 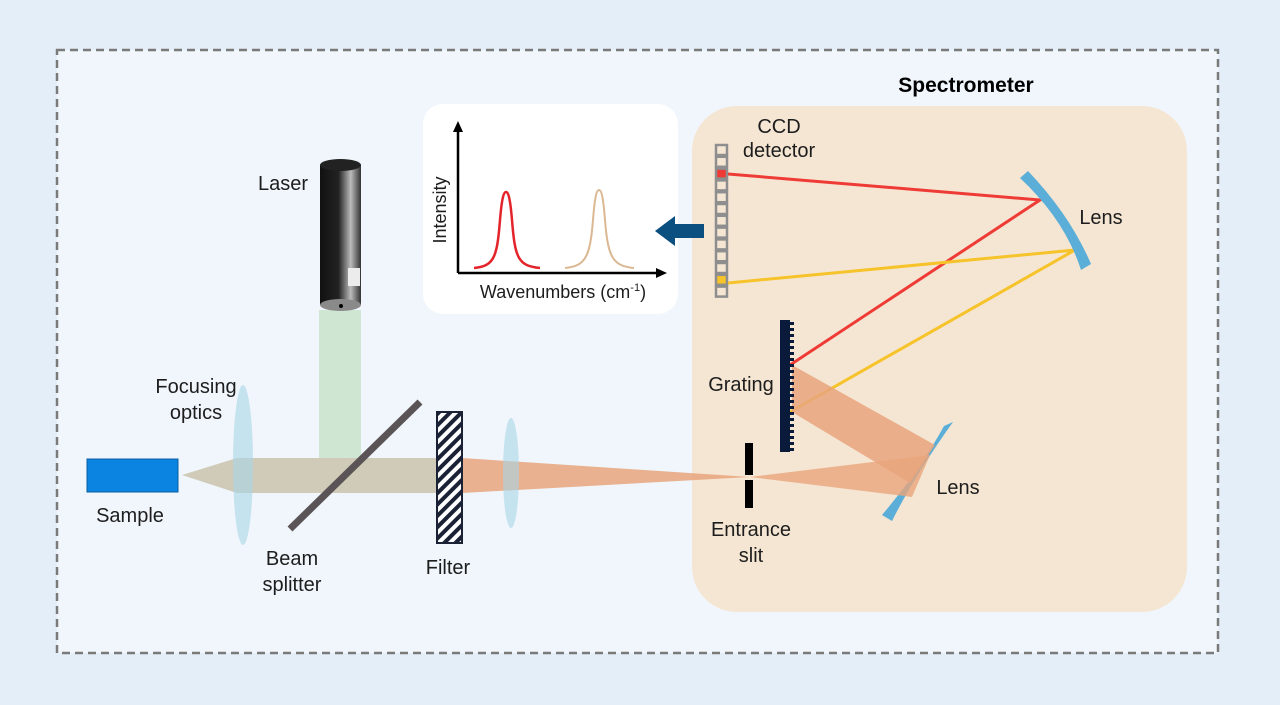 I want to click on y-axis-label: Intensity, so click(x=440, y=209).